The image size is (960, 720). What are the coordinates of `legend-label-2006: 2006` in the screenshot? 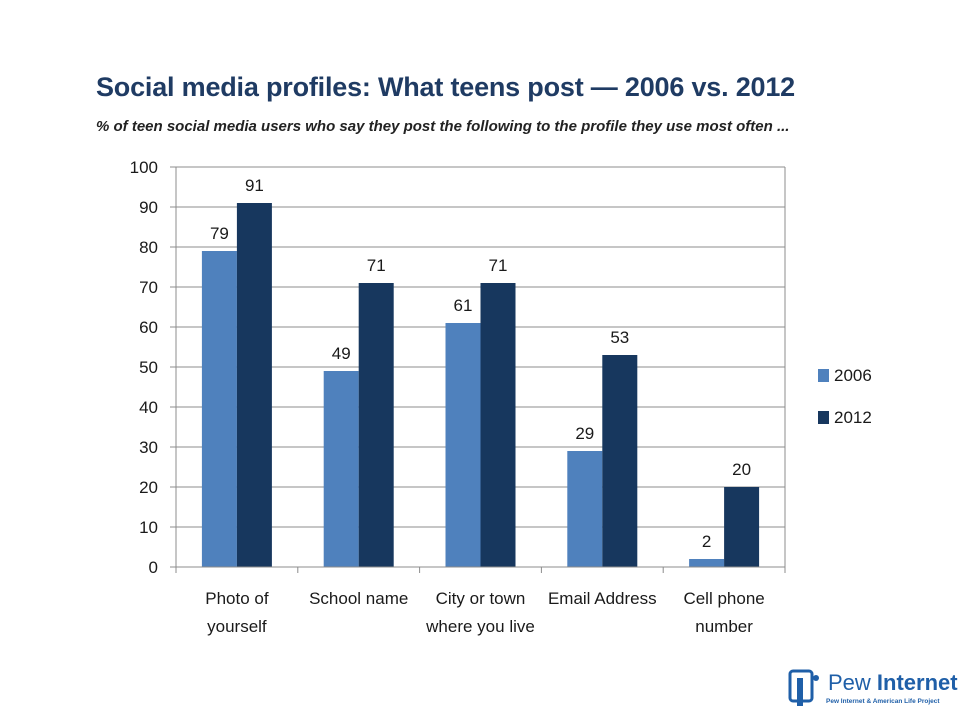 It's located at (853, 375).